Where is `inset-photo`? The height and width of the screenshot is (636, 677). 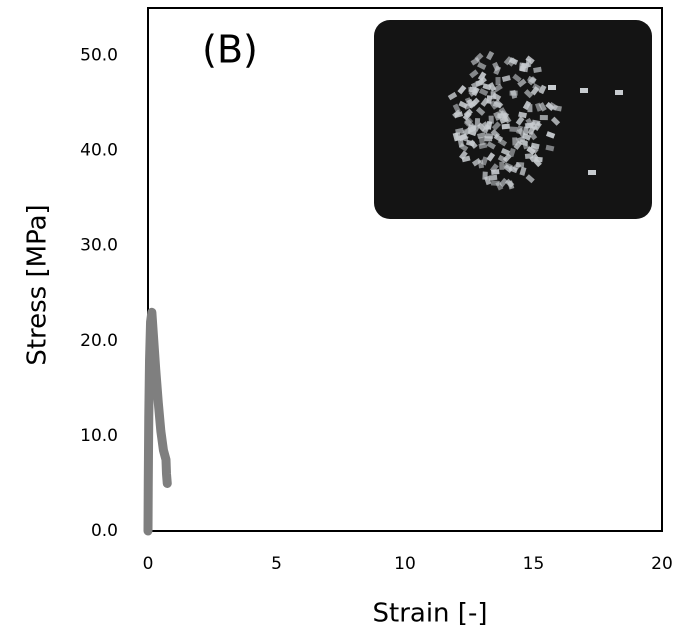 inset-photo is located at coordinates (513, 119).